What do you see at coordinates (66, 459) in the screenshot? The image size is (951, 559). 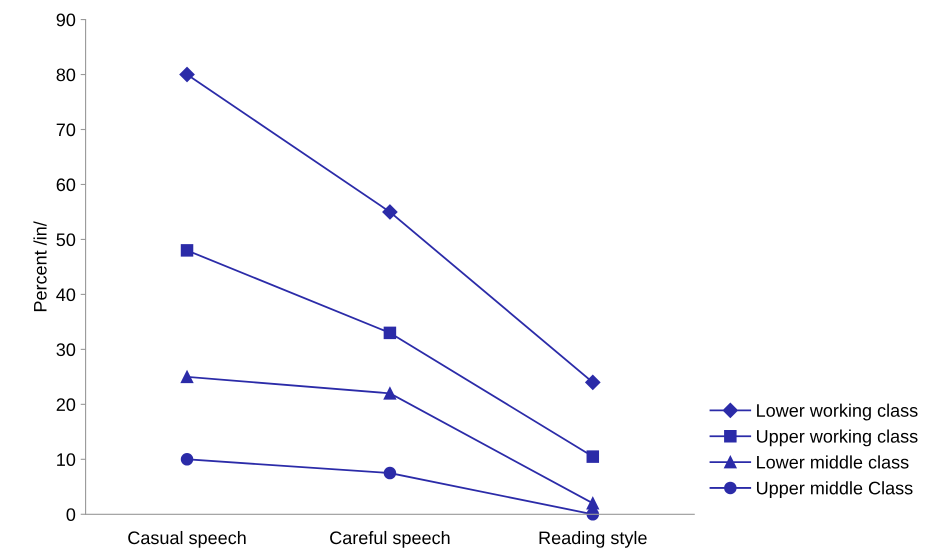 I see `y-tick-label: 10` at bounding box center [66, 459].